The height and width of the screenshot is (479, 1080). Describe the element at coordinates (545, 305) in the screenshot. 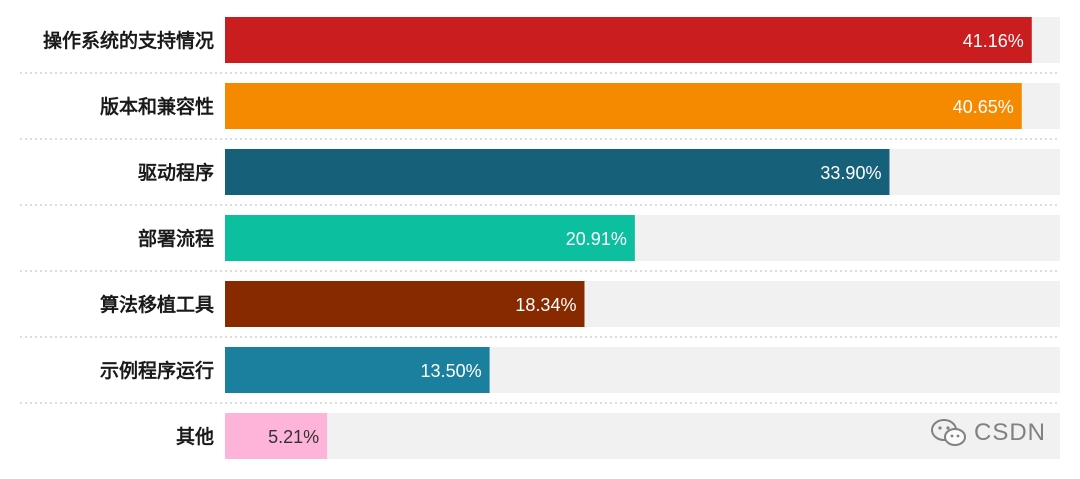

I see `value-label: 18.34%` at that location.